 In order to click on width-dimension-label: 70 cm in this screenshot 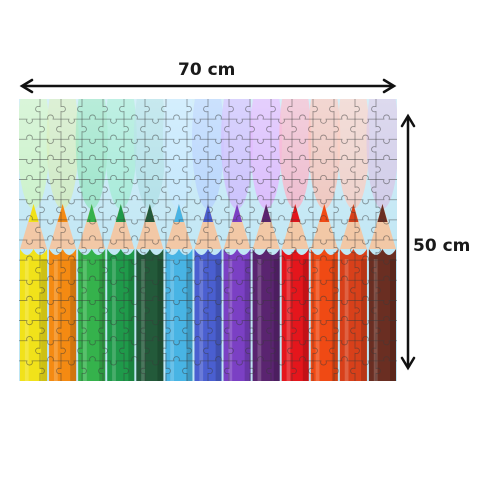, I will do `click(207, 70)`.